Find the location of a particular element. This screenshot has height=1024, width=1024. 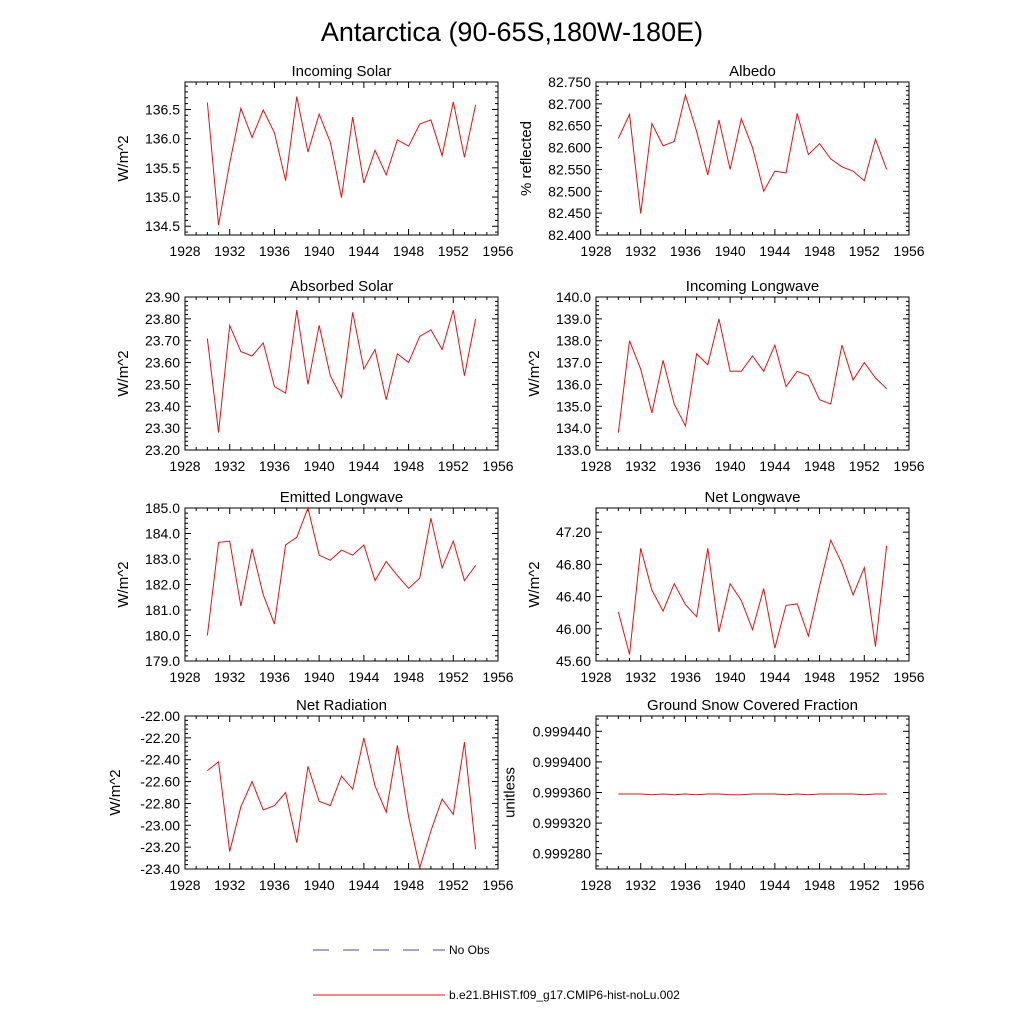

y-tick-label: 180.0 is located at coordinates (162, 636).